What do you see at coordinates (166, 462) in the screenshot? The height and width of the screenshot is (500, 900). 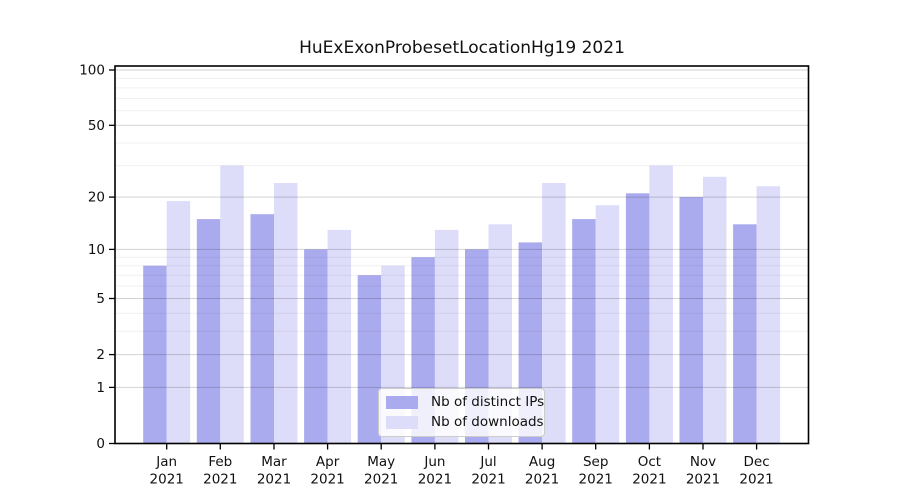 I see `x-tick-label-month-jan: Jan` at bounding box center [166, 462].